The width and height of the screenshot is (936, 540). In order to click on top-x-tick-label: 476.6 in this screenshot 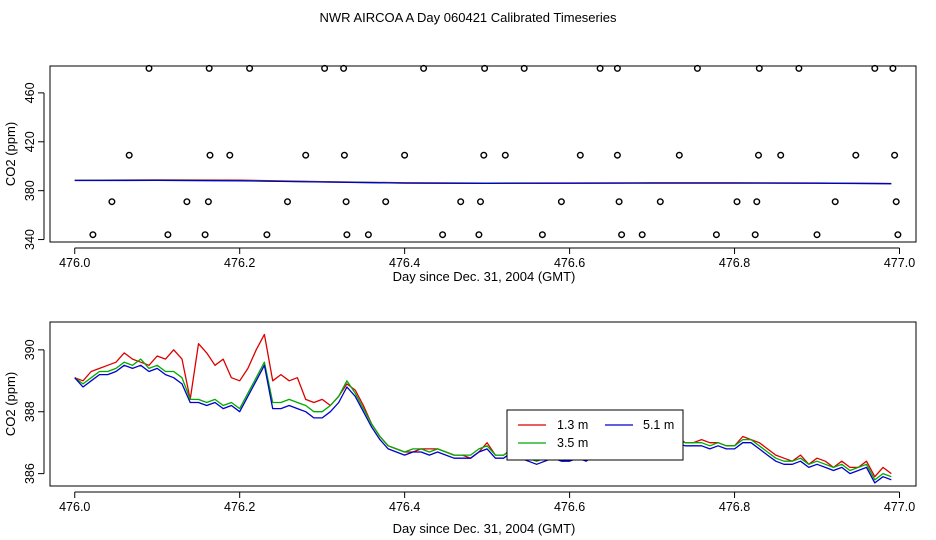, I will do `click(569, 263)`.